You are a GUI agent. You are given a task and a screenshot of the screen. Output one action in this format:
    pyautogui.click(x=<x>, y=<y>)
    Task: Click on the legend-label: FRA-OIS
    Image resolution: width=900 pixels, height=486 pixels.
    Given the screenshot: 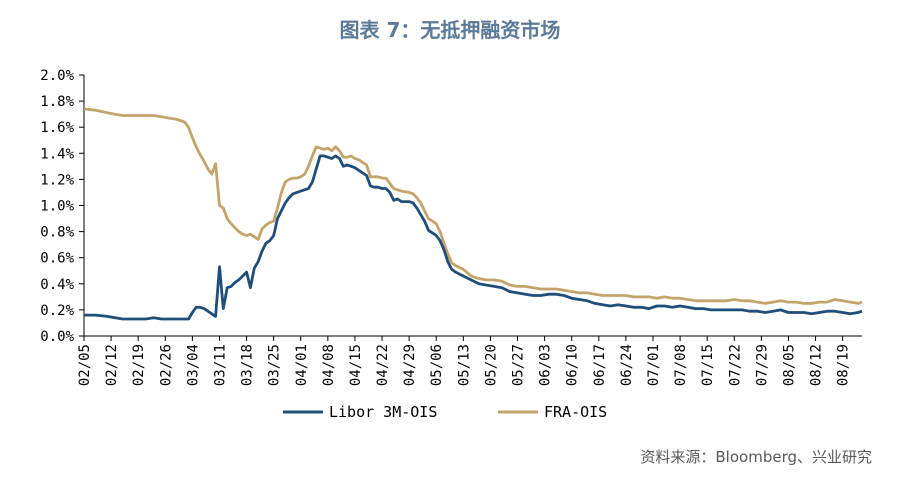 What is the action you would take?
    pyautogui.click(x=575, y=412)
    